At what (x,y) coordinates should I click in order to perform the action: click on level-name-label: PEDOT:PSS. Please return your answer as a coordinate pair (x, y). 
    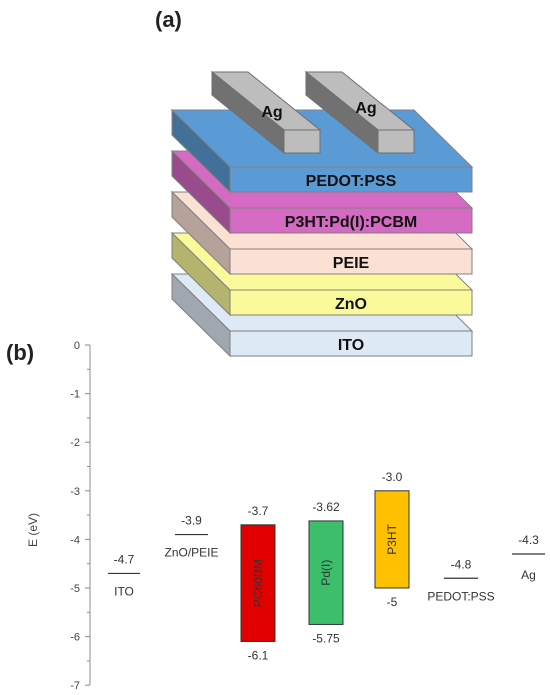
    Looking at the image, I should click on (460, 596).